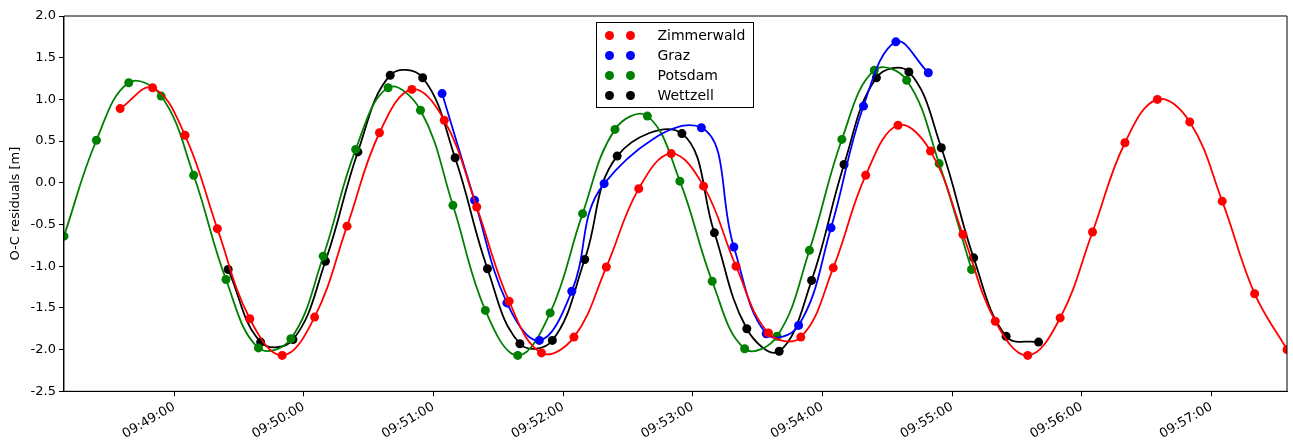 Image resolution: width=1293 pixels, height=445 pixels. Describe the element at coordinates (43, 348) in the screenshot. I see `y-tick-label: -2.0` at that location.